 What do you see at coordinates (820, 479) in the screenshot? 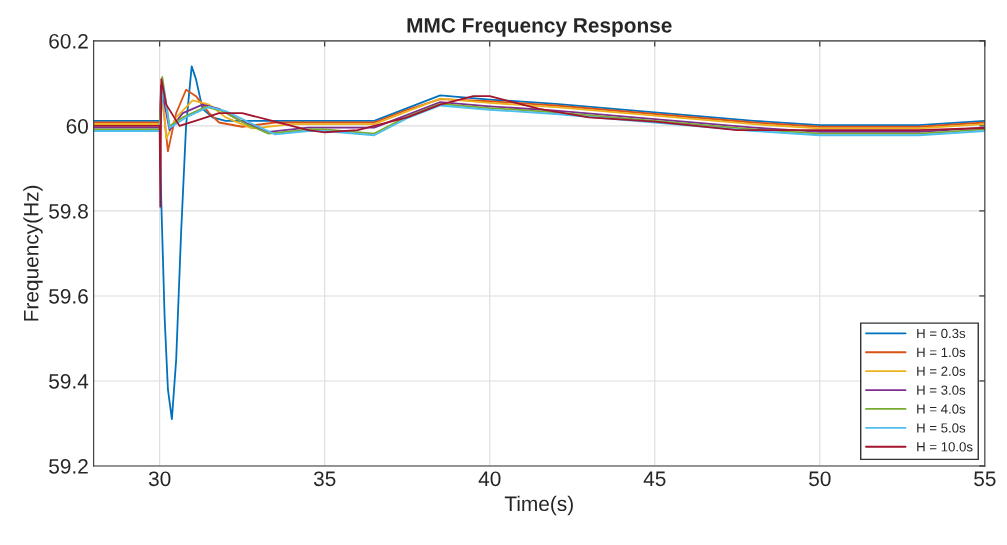
I see `x-tick-label: 50` at bounding box center [820, 479].